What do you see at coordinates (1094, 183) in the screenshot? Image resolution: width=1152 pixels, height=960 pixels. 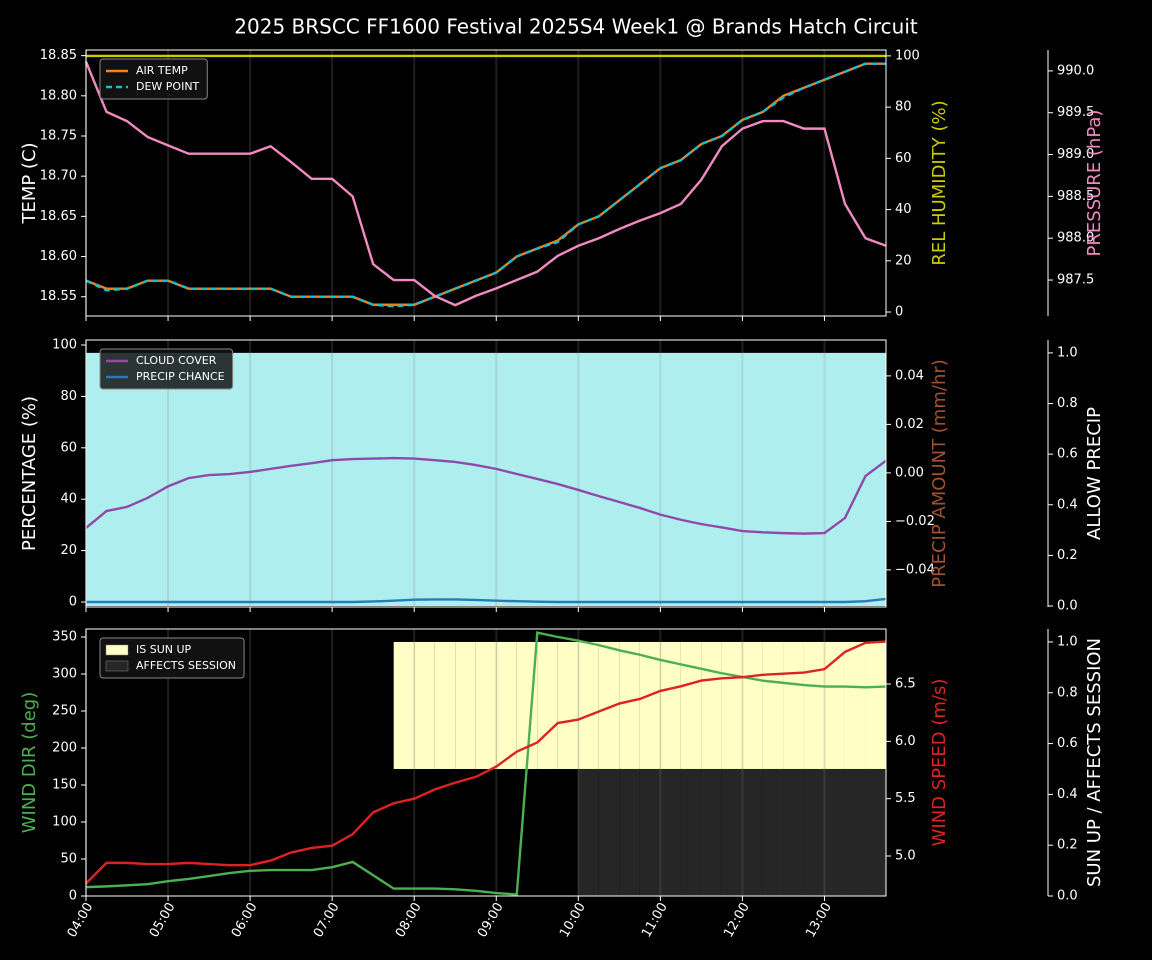 I see `axis-label: PRESSURE (hPa)` at bounding box center [1094, 183].